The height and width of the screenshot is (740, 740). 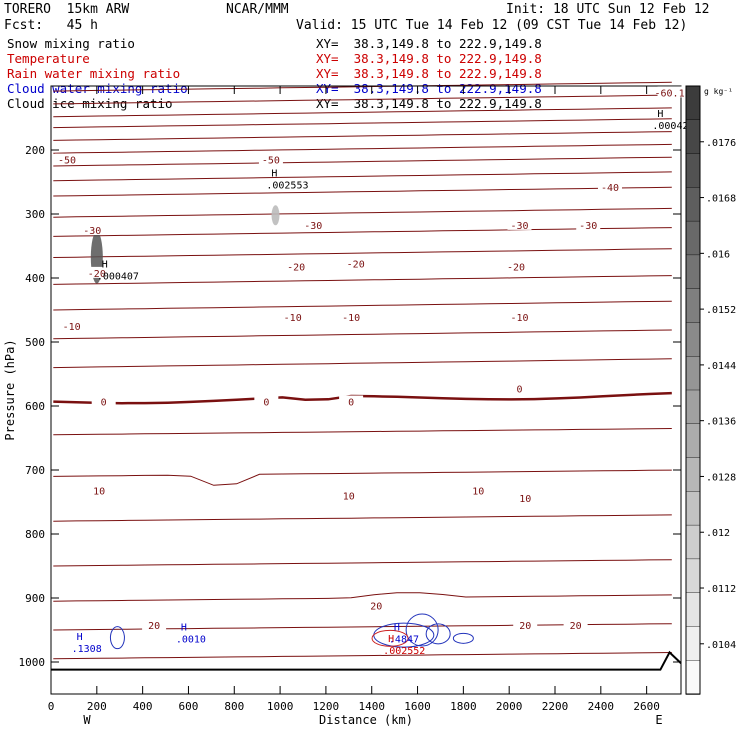 What do you see at coordinates (87, 649) in the screenshot?
I see `extremum-value: .1308` at bounding box center [87, 649].